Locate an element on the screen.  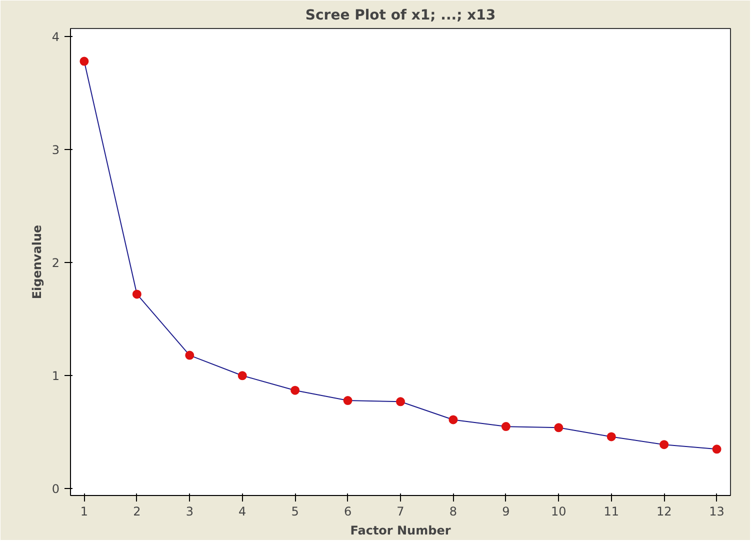
x-tick-label: 3 is located at coordinates (190, 511).